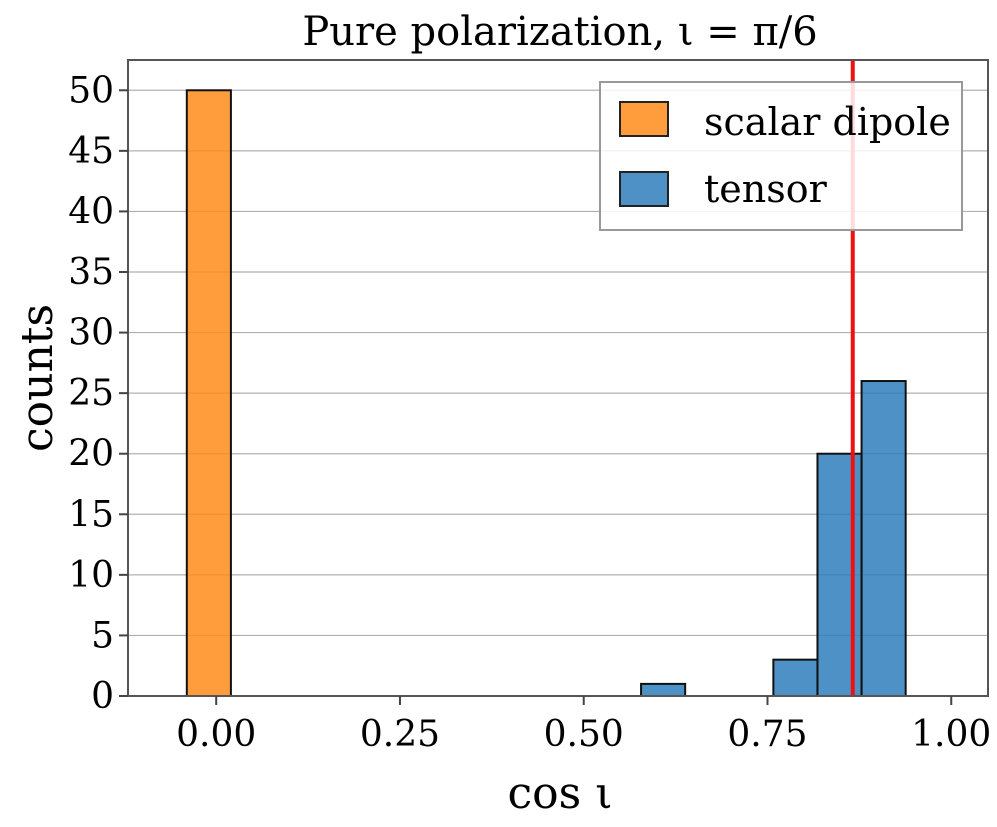 The image size is (997, 827). What do you see at coordinates (91, 454) in the screenshot?
I see `y-tick-label: 20` at bounding box center [91, 454].